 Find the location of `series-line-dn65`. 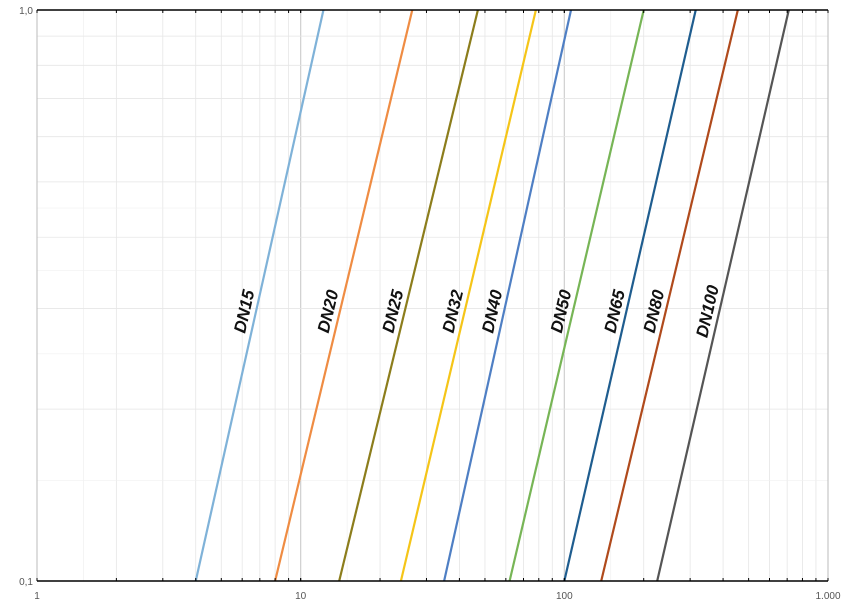

series-line-dn65 is located at coordinates (630, 295).